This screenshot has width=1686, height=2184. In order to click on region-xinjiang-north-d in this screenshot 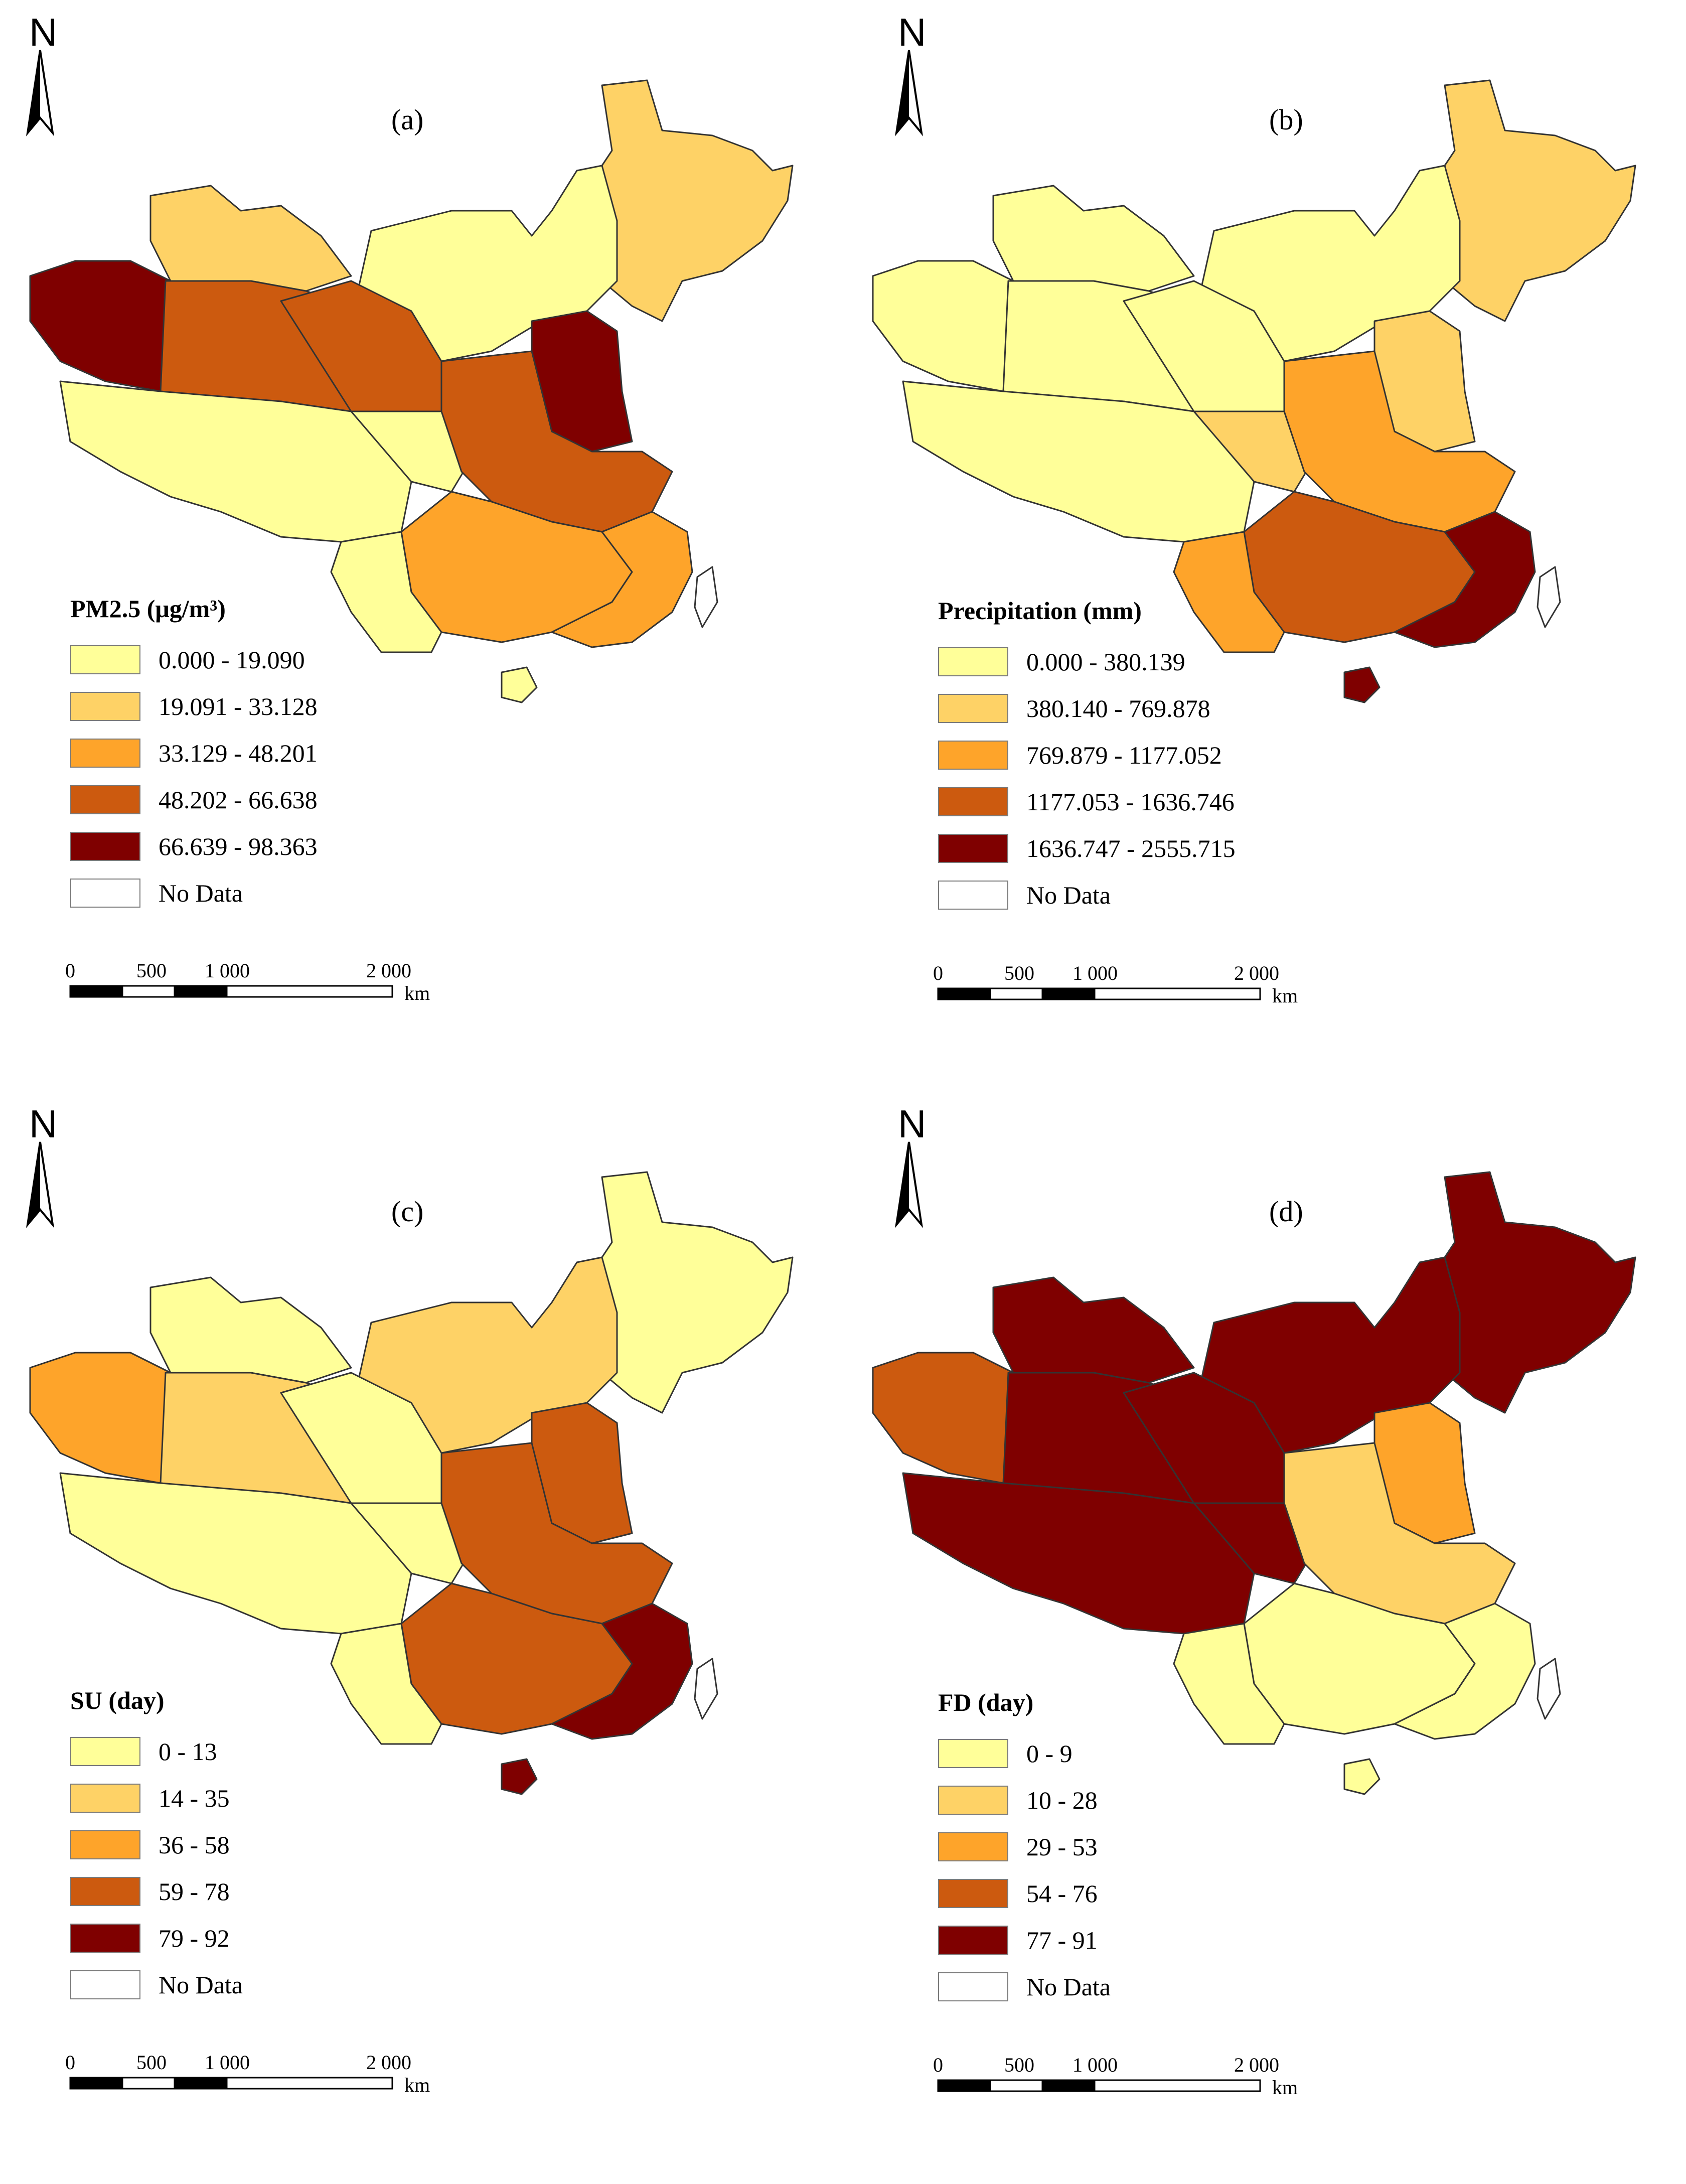, I will do `click(1094, 1330)`.